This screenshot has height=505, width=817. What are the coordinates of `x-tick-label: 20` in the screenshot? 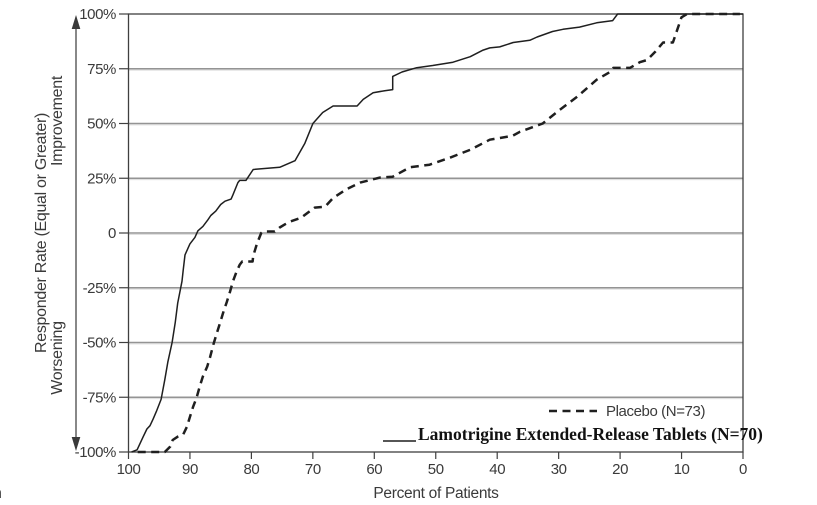 It's located at (620, 469).